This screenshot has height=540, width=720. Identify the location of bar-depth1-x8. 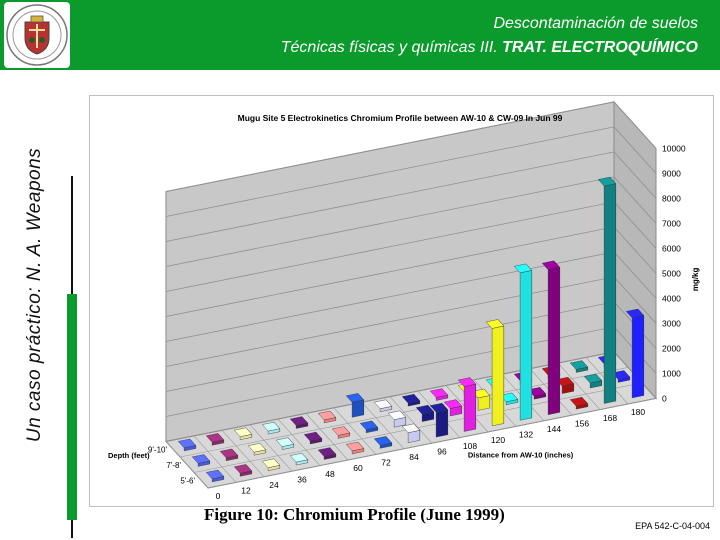
(425, 413).